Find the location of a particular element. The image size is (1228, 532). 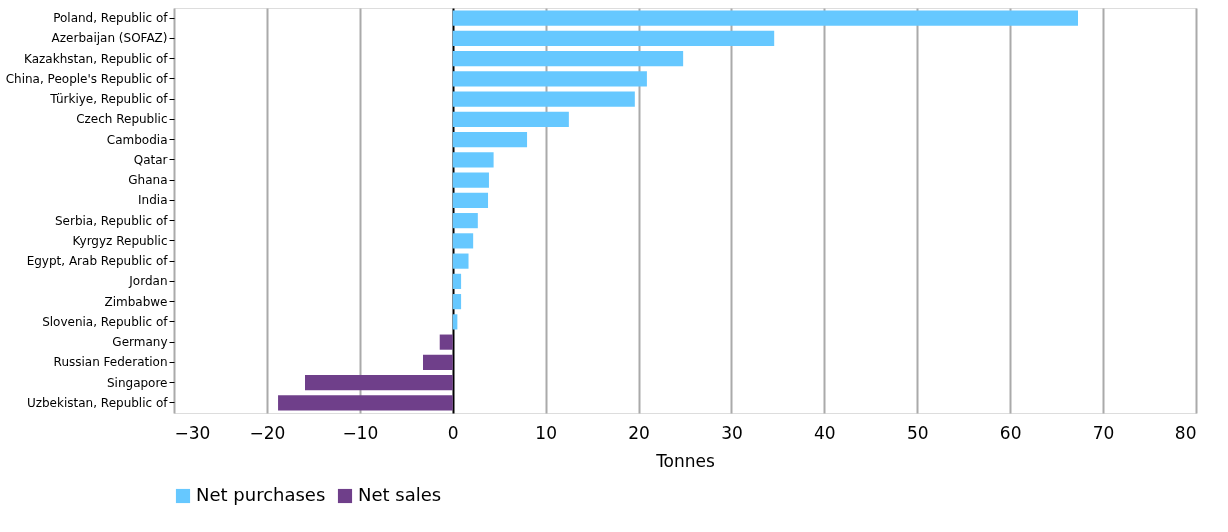

x-tick-label: 10 is located at coordinates (546, 432).